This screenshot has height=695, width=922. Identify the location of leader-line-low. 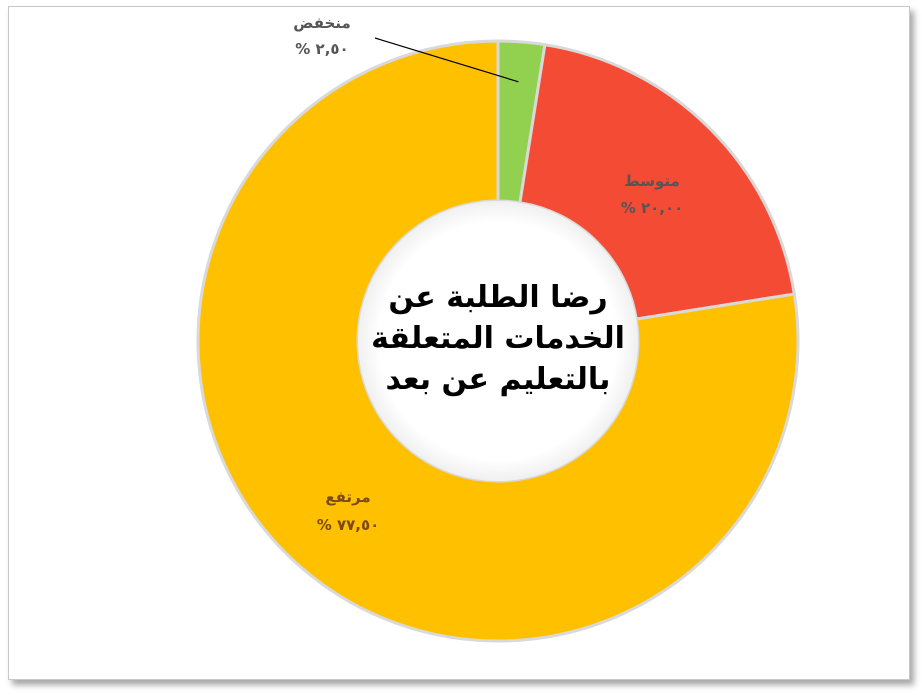
(446, 60).